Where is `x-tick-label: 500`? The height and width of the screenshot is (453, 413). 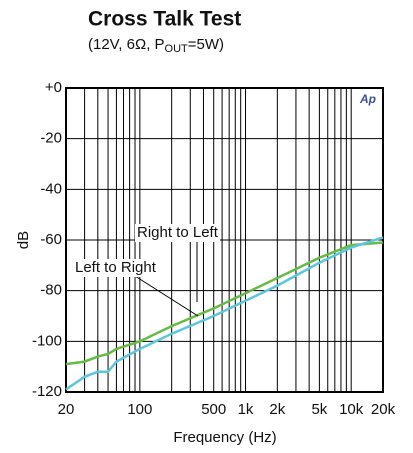
x-tick-label: 500 is located at coordinates (213, 409).